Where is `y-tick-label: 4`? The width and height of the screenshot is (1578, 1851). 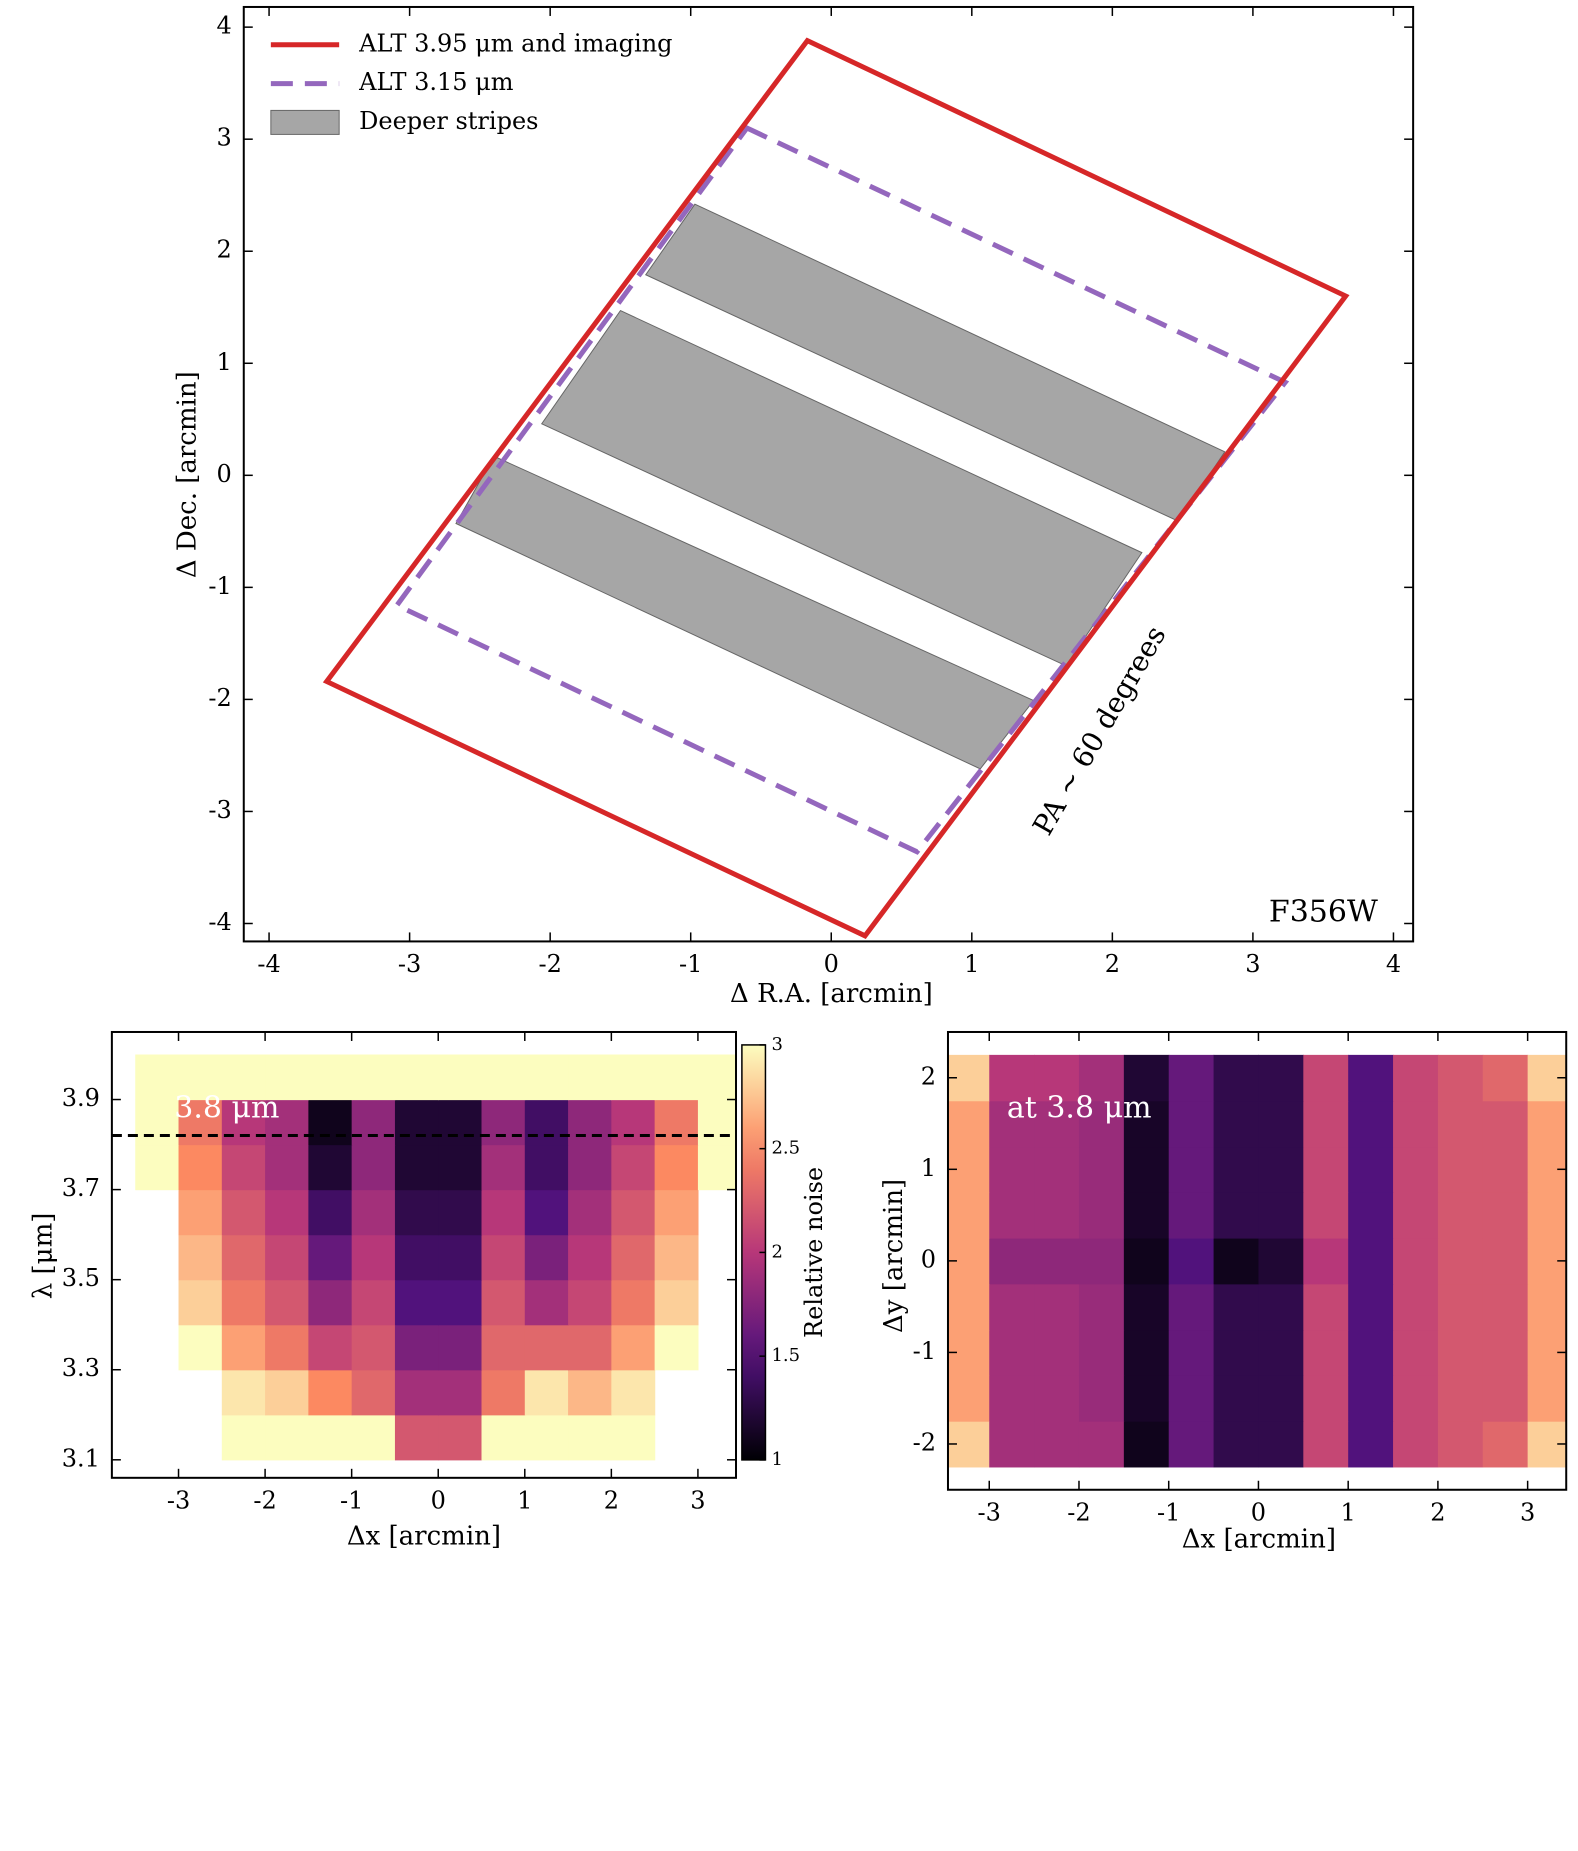
y-tick-label: 4 is located at coordinates (223, 26).